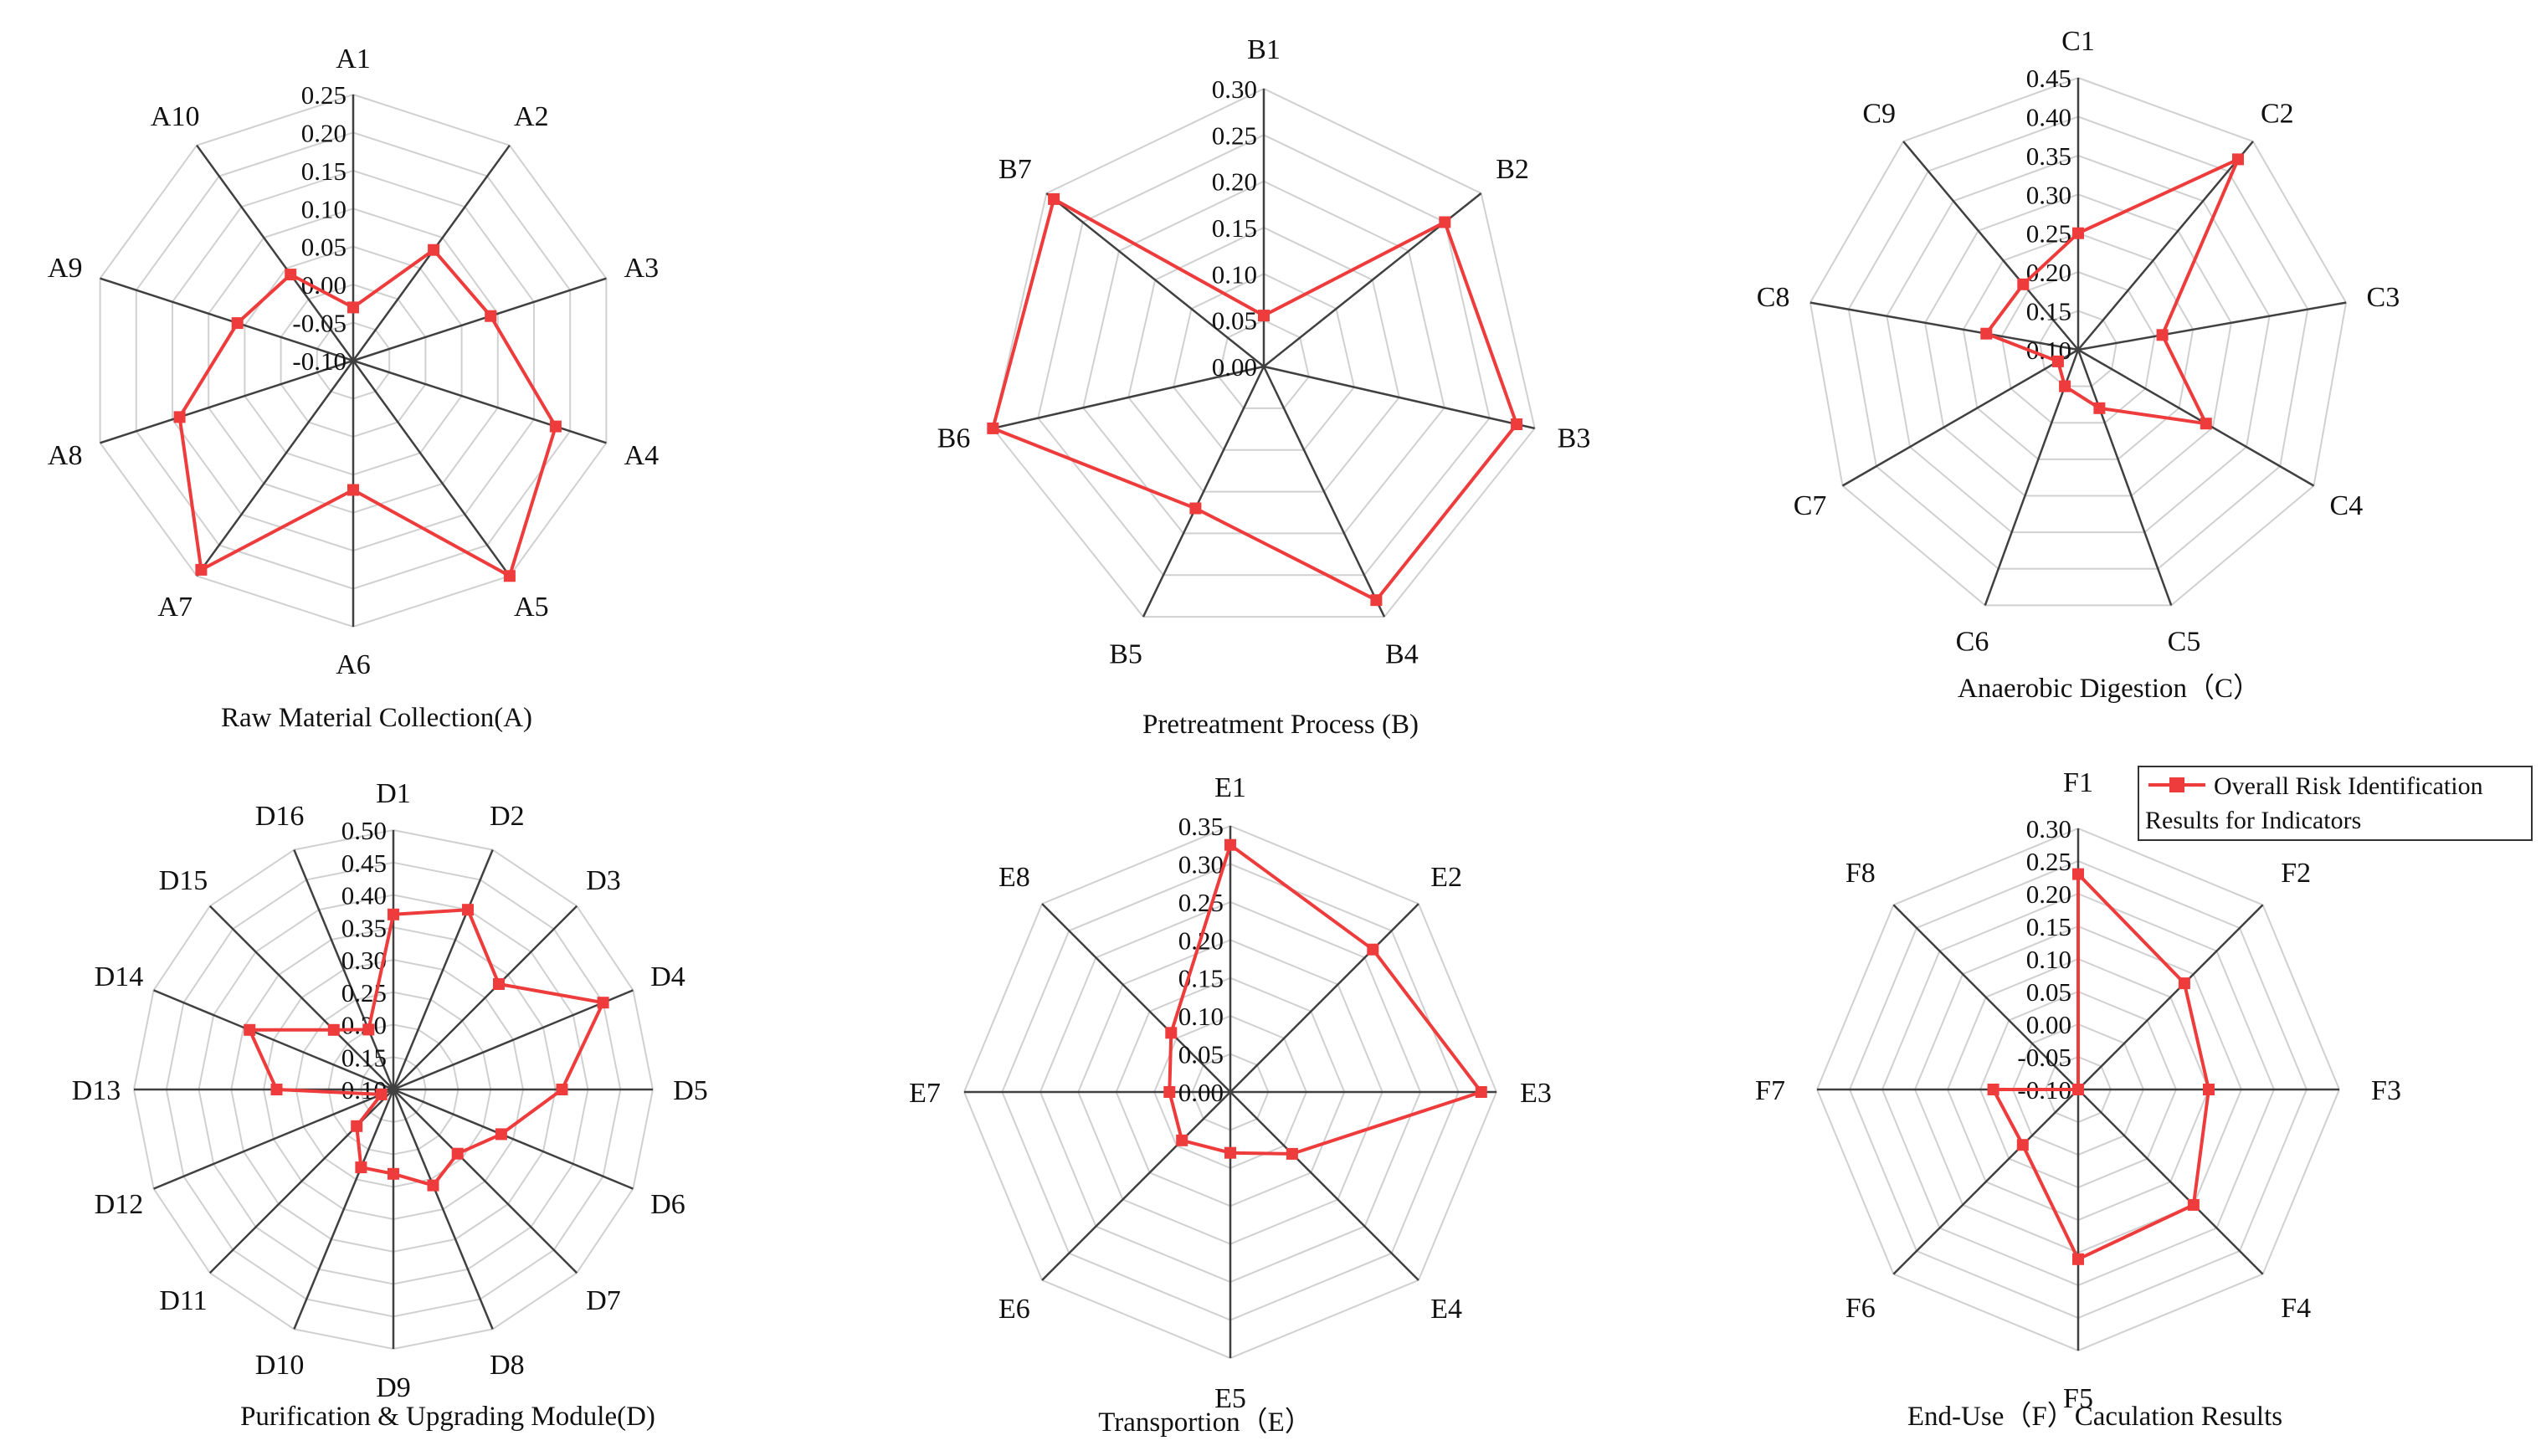  What do you see at coordinates (2048, 117) in the screenshot?
I see `tick-label: 0.40` at bounding box center [2048, 117].